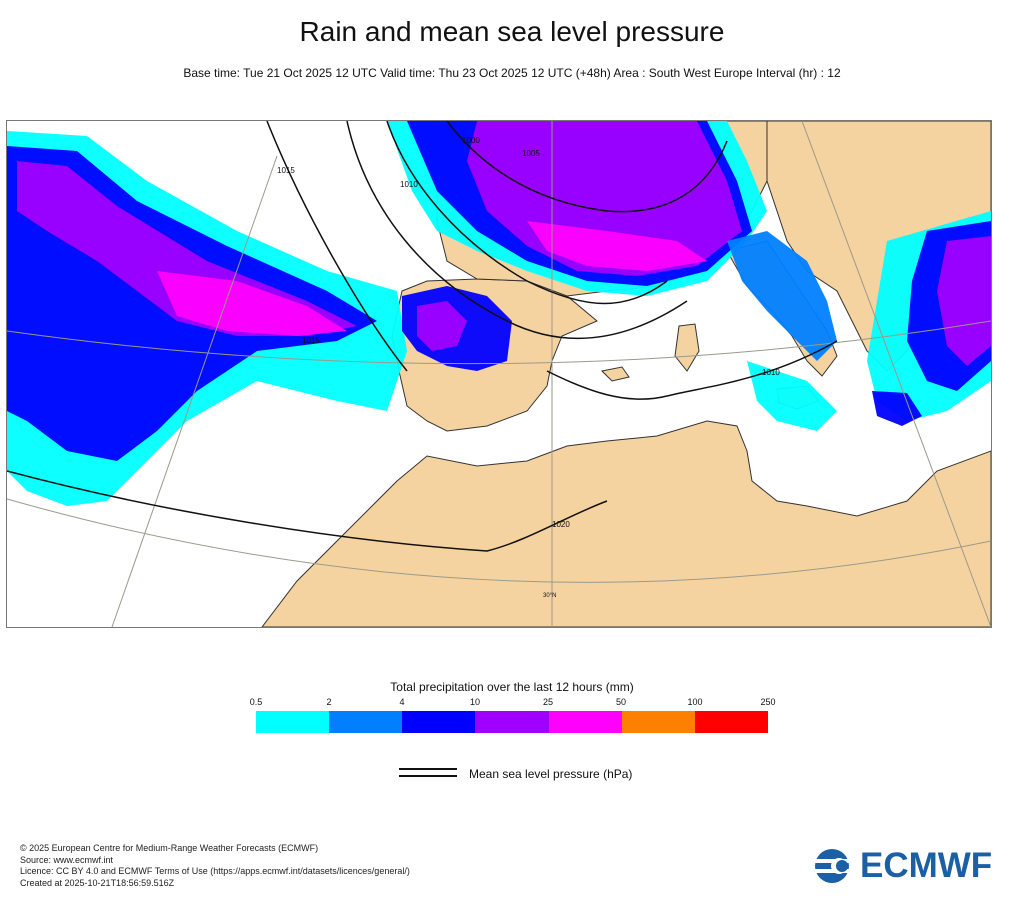  I want to click on sardinia-land, so click(687, 347).